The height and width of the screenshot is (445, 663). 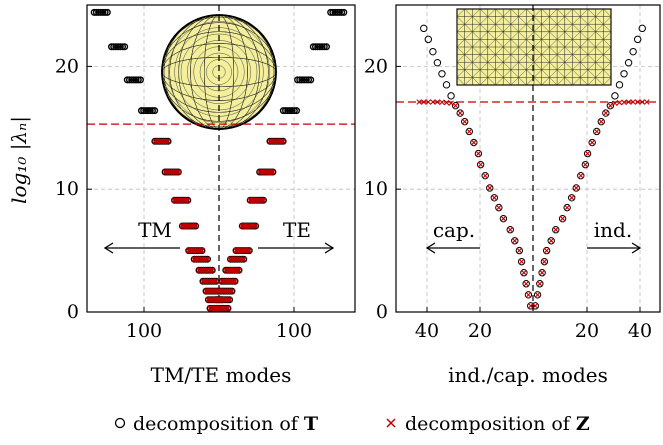 I want to click on x-tick-label: 100, so click(x=294, y=331).